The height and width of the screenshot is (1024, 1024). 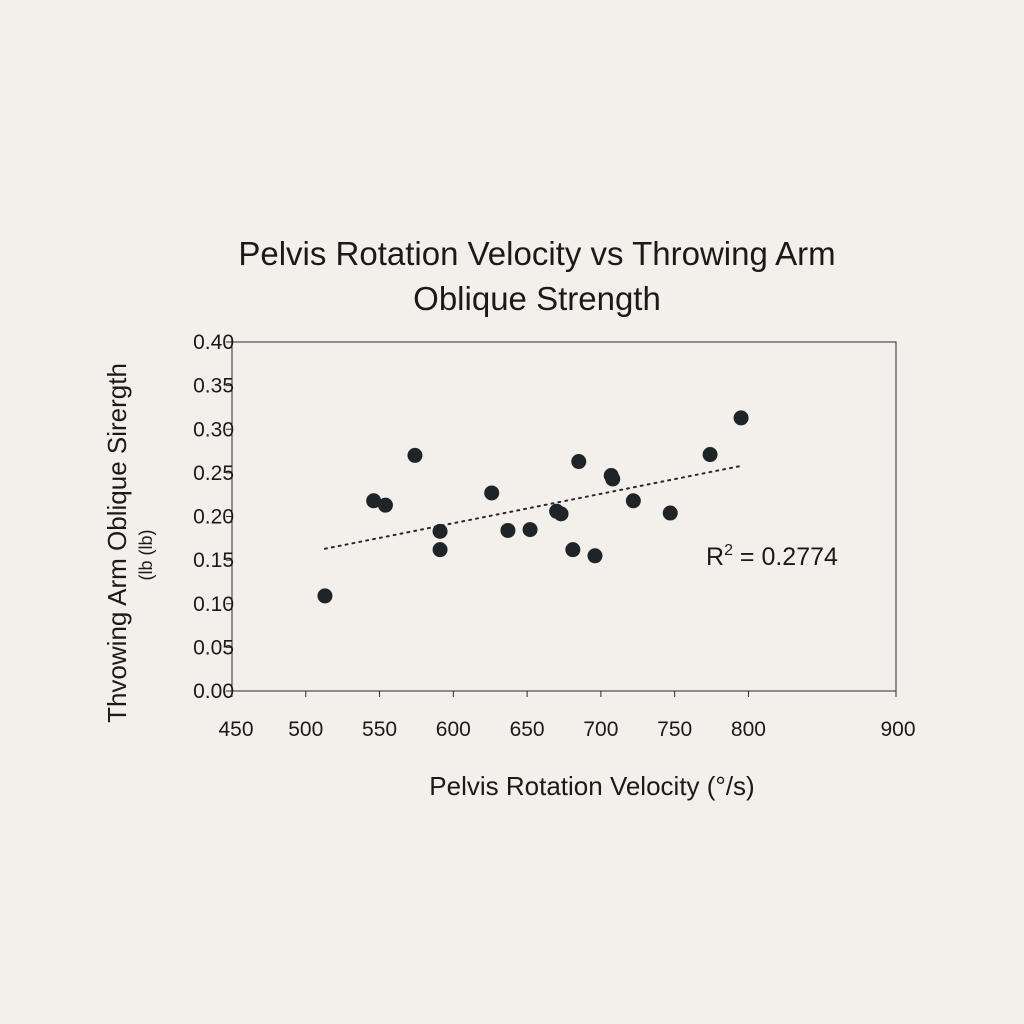 I want to click on x-tick-label: 600, so click(x=453, y=729).